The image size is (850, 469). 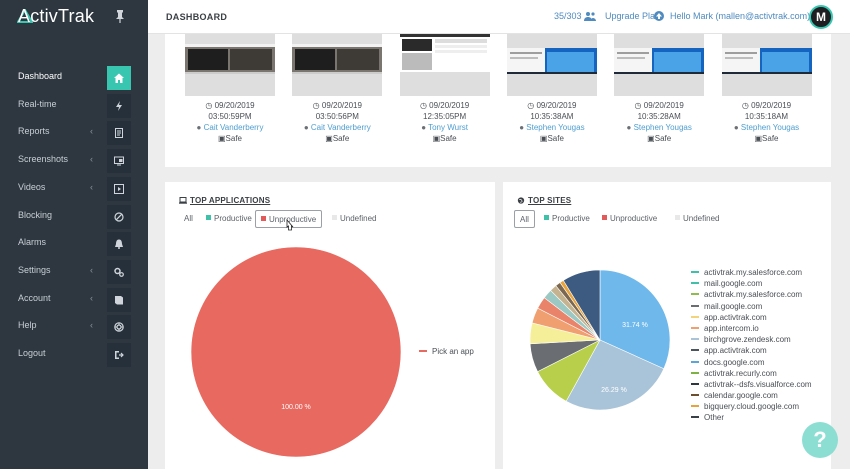 What do you see at coordinates (119, 327) in the screenshot?
I see `lifering-icon` at bounding box center [119, 327].